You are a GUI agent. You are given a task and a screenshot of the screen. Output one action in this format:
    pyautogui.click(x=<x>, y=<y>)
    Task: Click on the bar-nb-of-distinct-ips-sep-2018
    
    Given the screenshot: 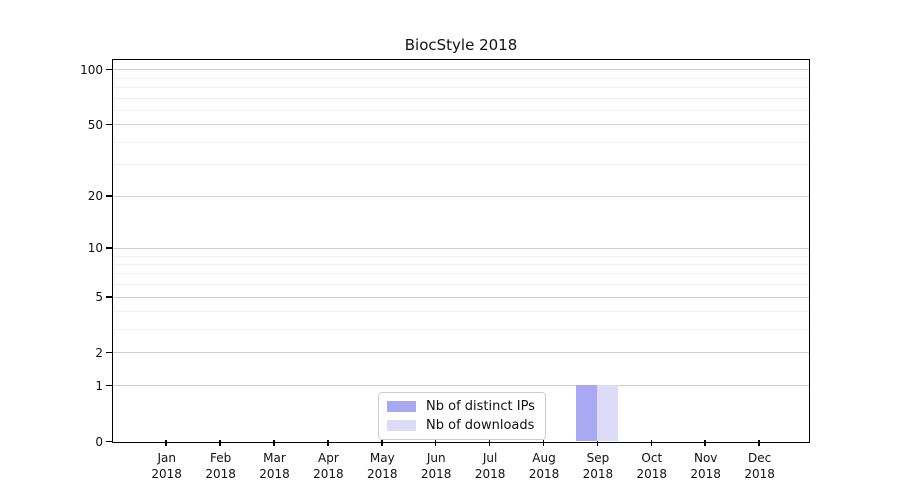 What is the action you would take?
    pyautogui.click(x=587, y=413)
    